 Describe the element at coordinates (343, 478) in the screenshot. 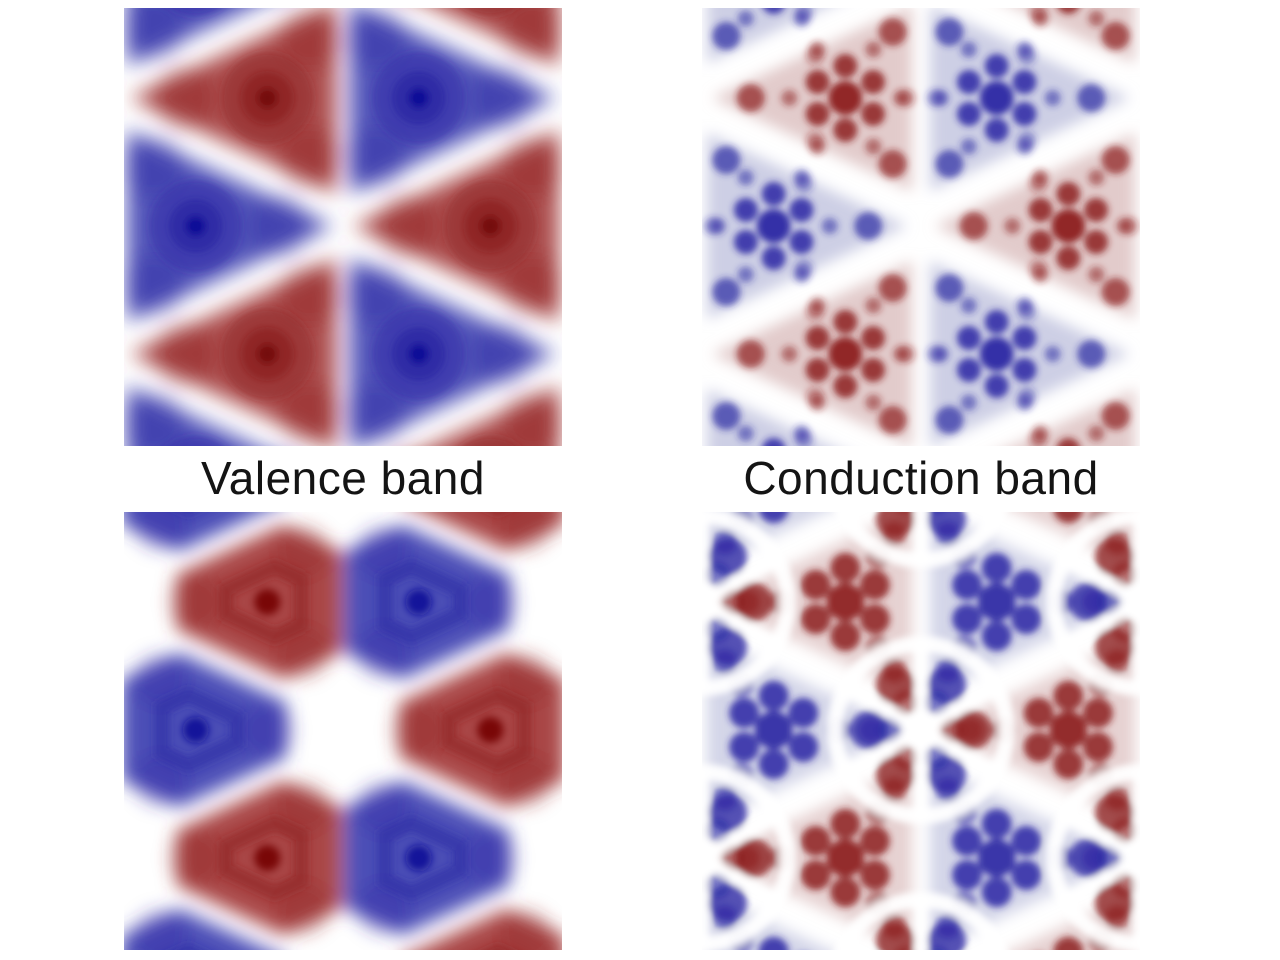

I see `valence-band-label: Valence band` at that location.